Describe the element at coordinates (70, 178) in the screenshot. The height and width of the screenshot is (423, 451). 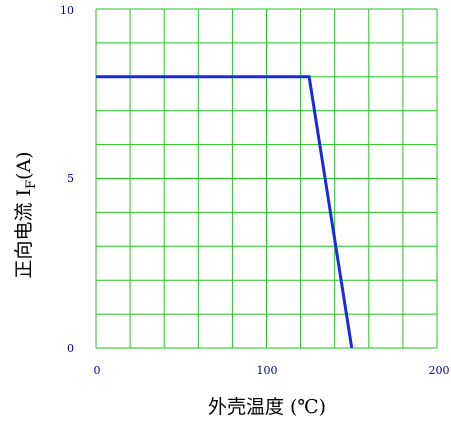
I see `y-tick-5: 5` at that location.